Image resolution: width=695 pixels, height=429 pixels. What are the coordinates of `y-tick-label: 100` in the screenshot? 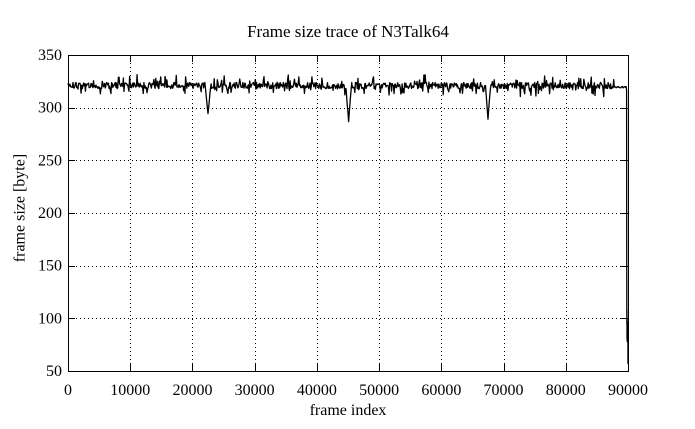 It's located at (50, 318).